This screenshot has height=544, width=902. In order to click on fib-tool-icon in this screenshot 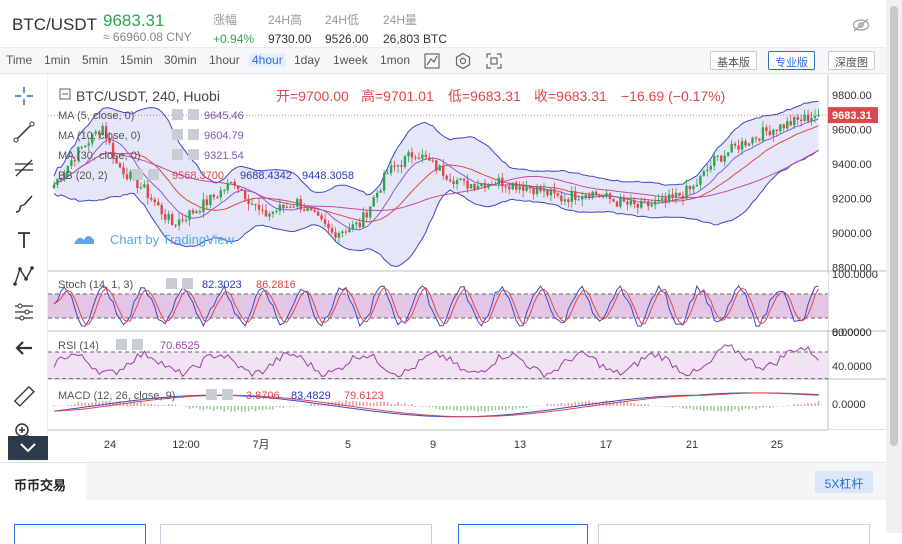, I will do `click(24, 168)`.